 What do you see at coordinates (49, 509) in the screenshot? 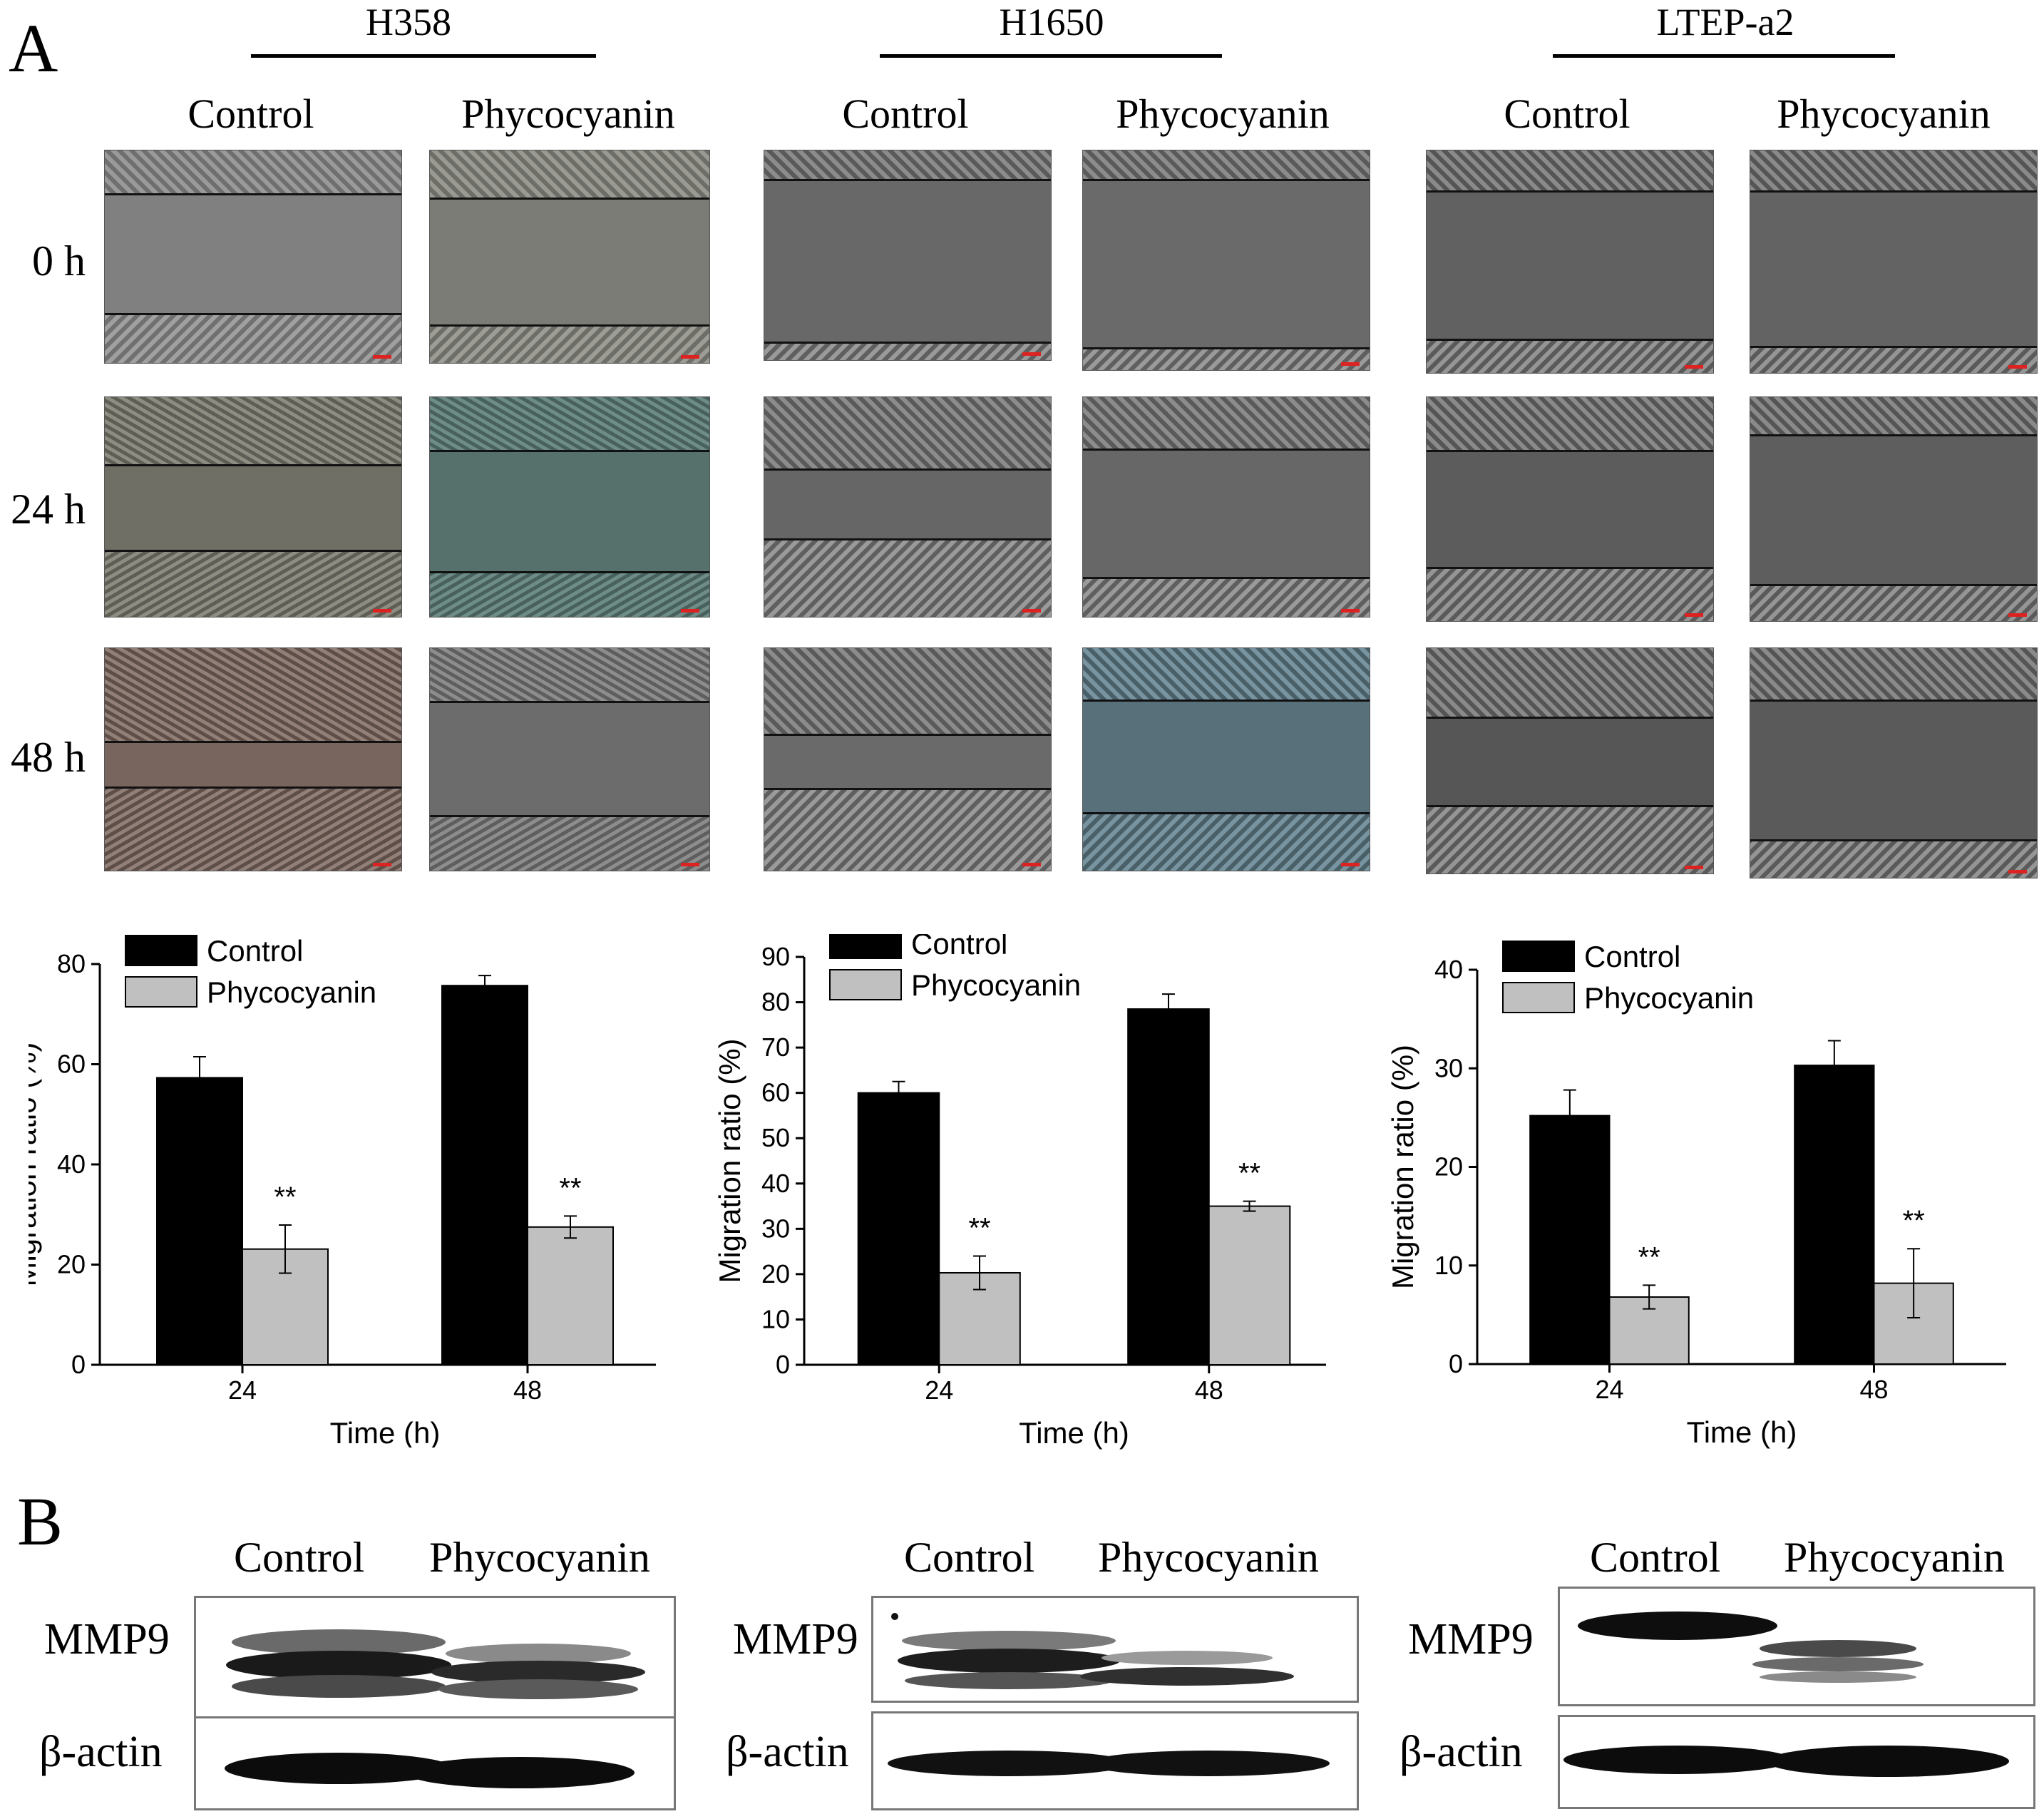
I see `row-label-24h: 24 h` at bounding box center [49, 509].